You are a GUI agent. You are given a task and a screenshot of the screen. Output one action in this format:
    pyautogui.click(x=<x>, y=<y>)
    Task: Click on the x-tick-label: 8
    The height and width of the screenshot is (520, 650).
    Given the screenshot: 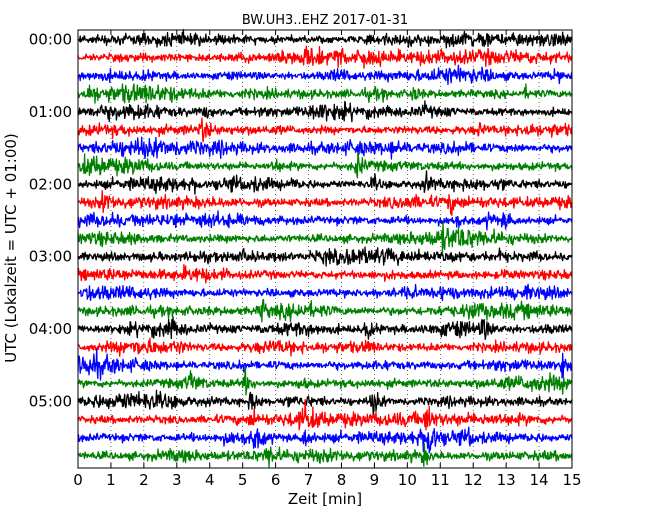 What is the action you would take?
    pyautogui.click(x=342, y=480)
    